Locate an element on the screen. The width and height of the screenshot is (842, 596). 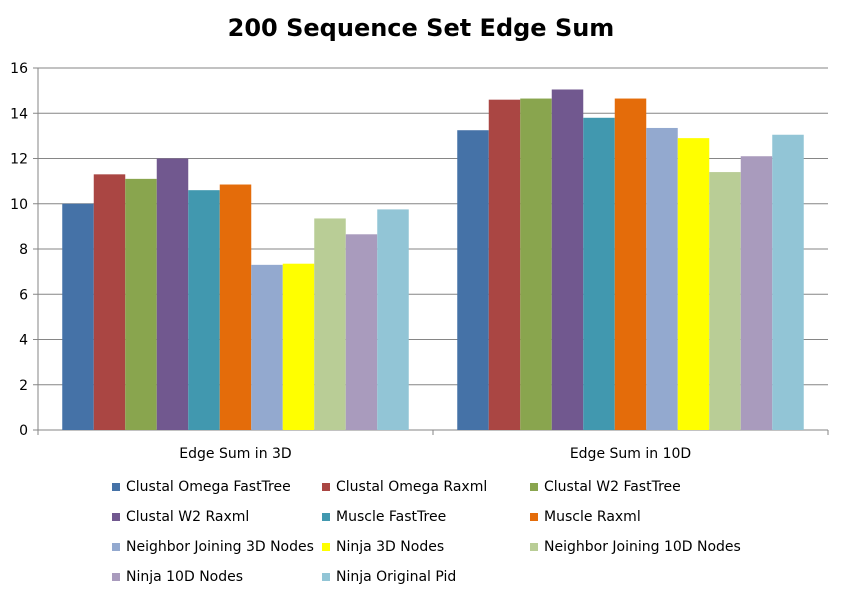
y-tick-label: 2 is located at coordinates (23, 386).